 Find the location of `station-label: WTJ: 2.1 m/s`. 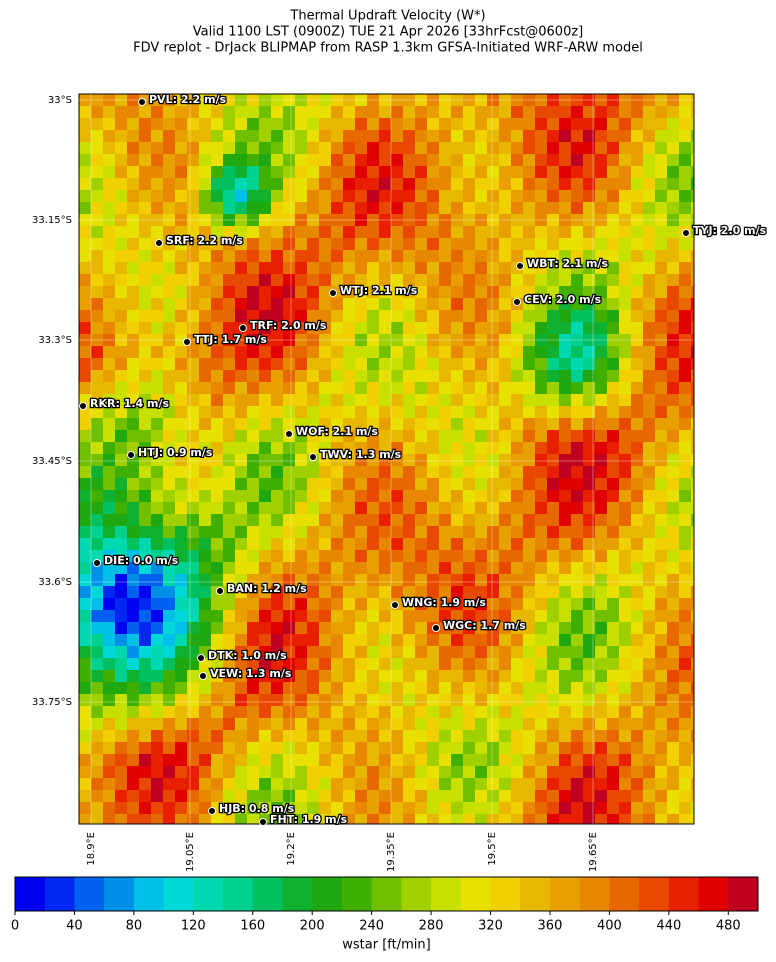

station-label: WTJ: 2.1 m/s is located at coordinates (379, 290).